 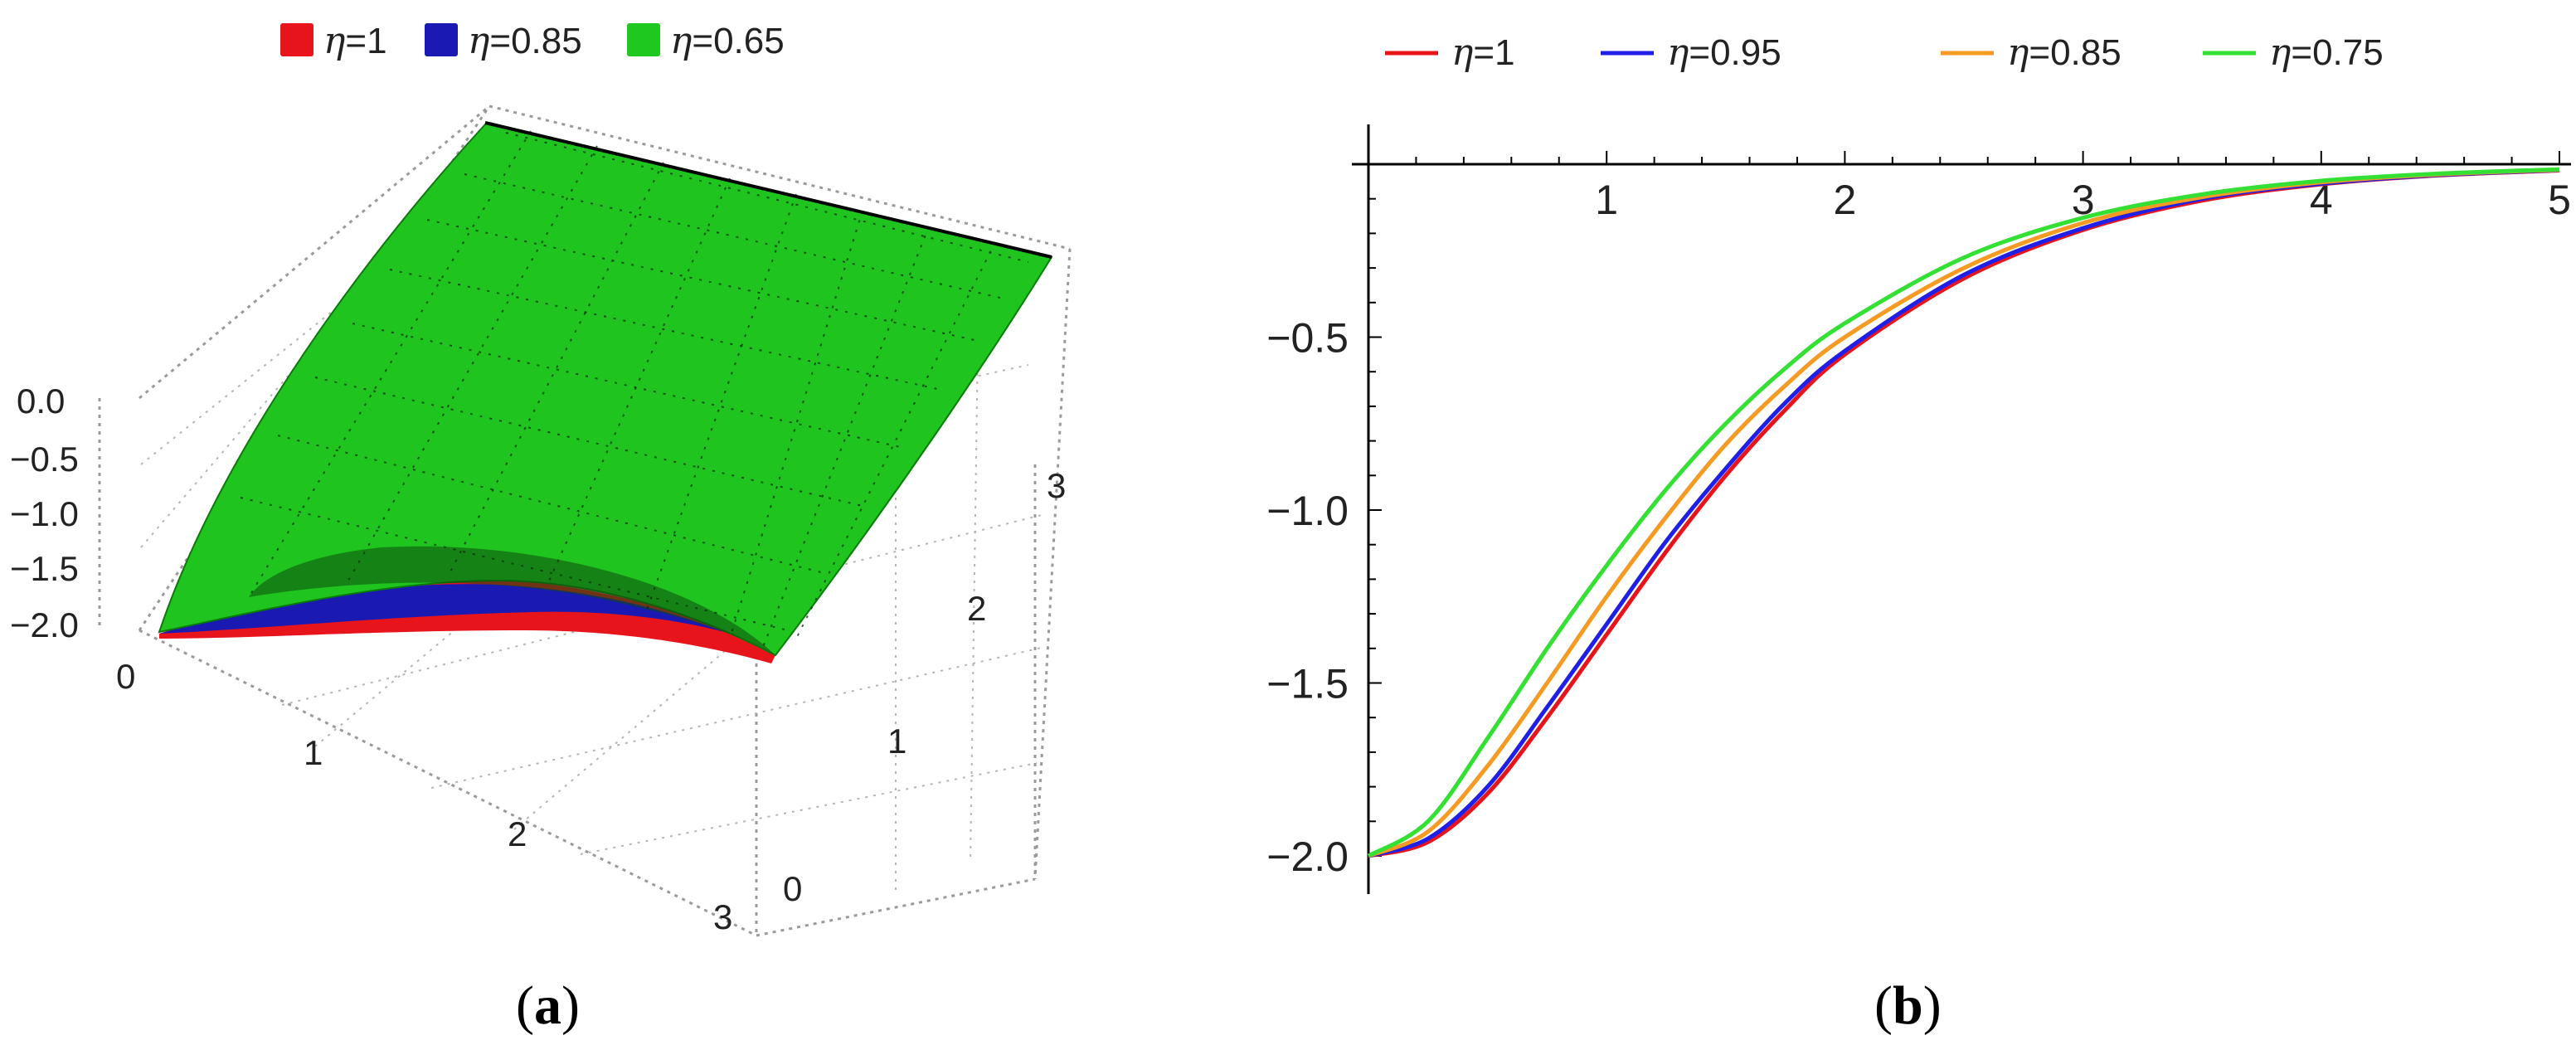 I want to click on panel-b-legend-item-1: η=0.95, so click(x=1691, y=53).